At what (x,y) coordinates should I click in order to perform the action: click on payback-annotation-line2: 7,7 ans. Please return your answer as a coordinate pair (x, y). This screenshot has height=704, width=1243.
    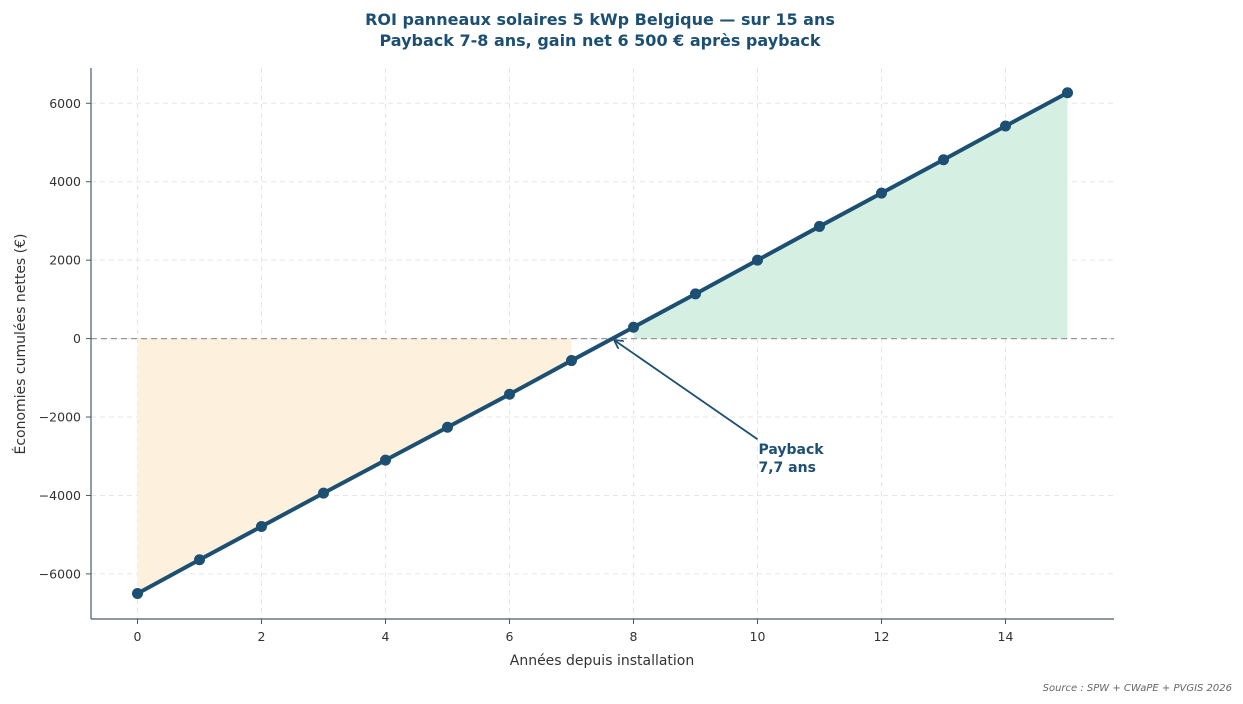
    Looking at the image, I should click on (787, 468).